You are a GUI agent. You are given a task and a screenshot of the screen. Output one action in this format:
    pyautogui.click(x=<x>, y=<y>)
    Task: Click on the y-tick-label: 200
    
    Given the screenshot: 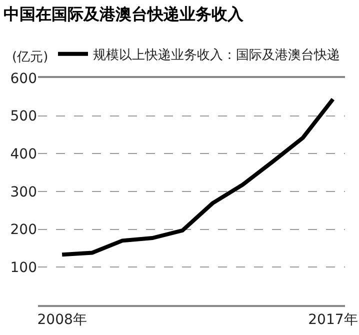 What is the action you would take?
    pyautogui.click(x=23, y=230)
    